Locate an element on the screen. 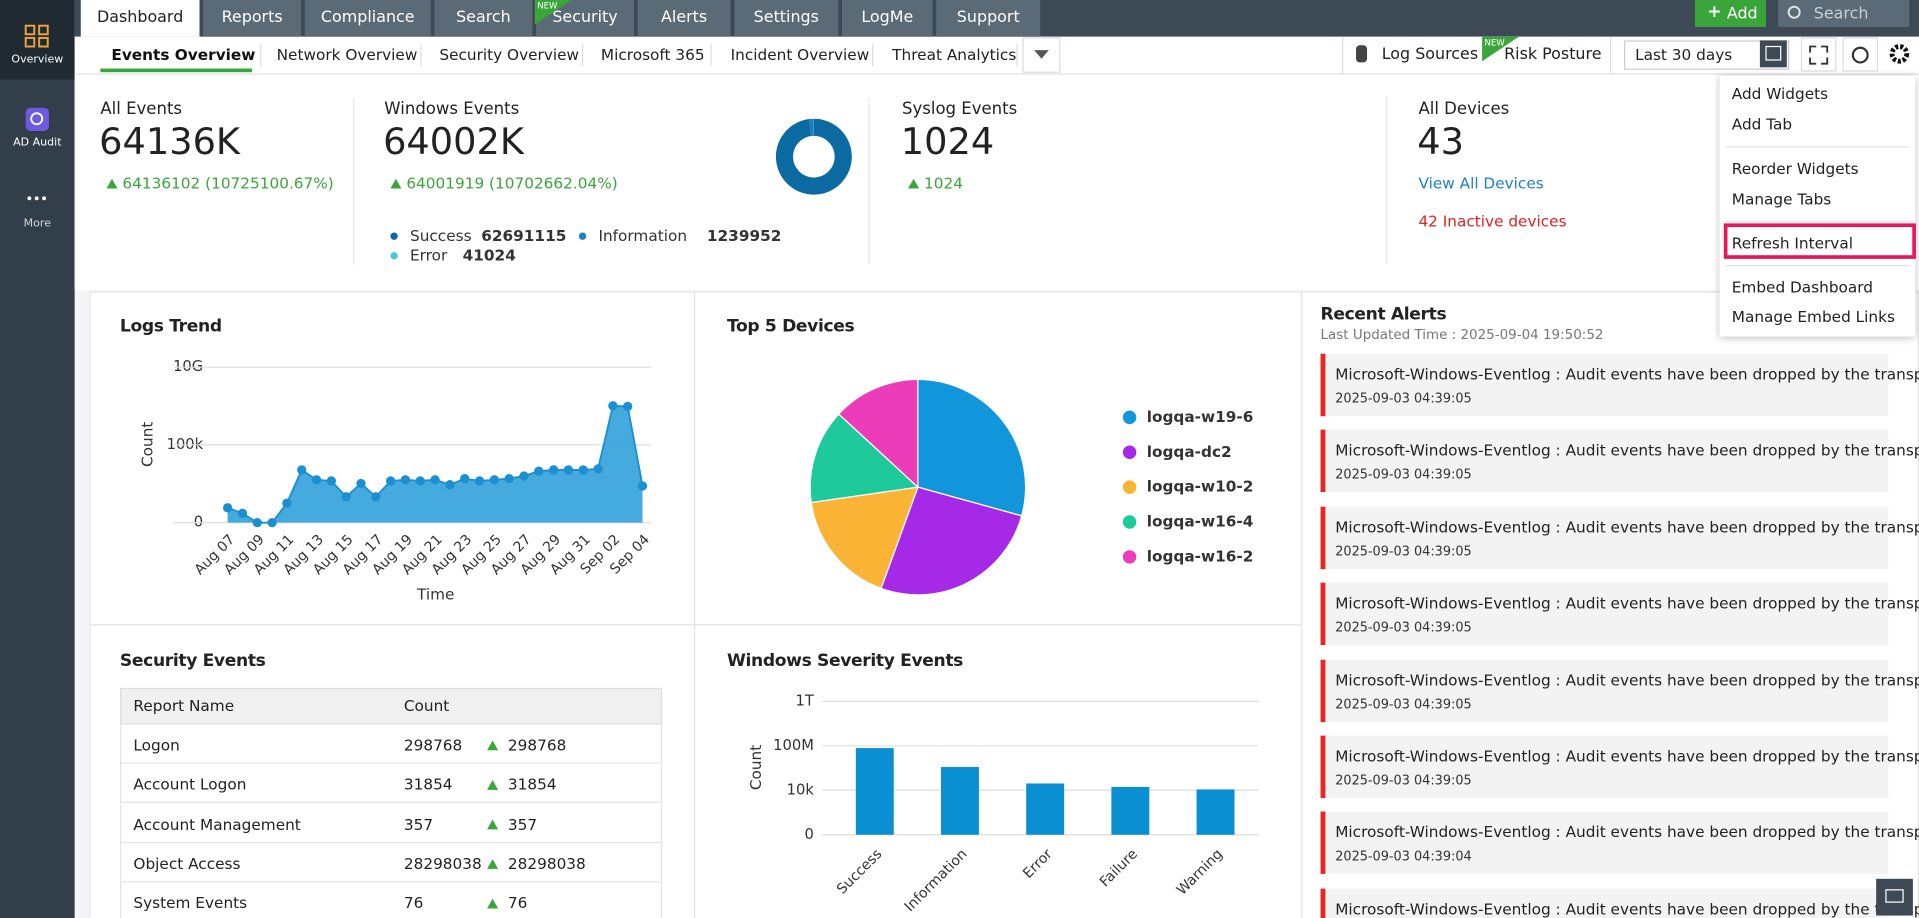 The height and width of the screenshot is (918, 1919). settings-menu is located at coordinates (1817, 206).